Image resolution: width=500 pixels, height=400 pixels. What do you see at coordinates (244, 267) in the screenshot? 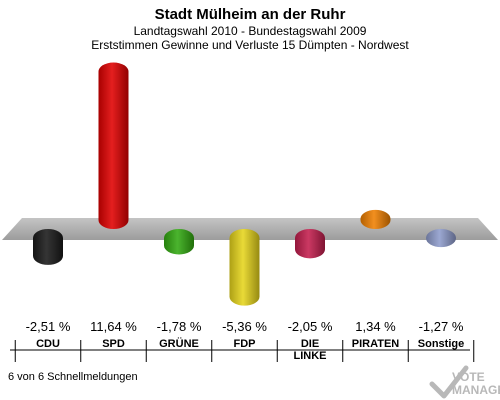
I see `bar-fdp` at bounding box center [244, 267].